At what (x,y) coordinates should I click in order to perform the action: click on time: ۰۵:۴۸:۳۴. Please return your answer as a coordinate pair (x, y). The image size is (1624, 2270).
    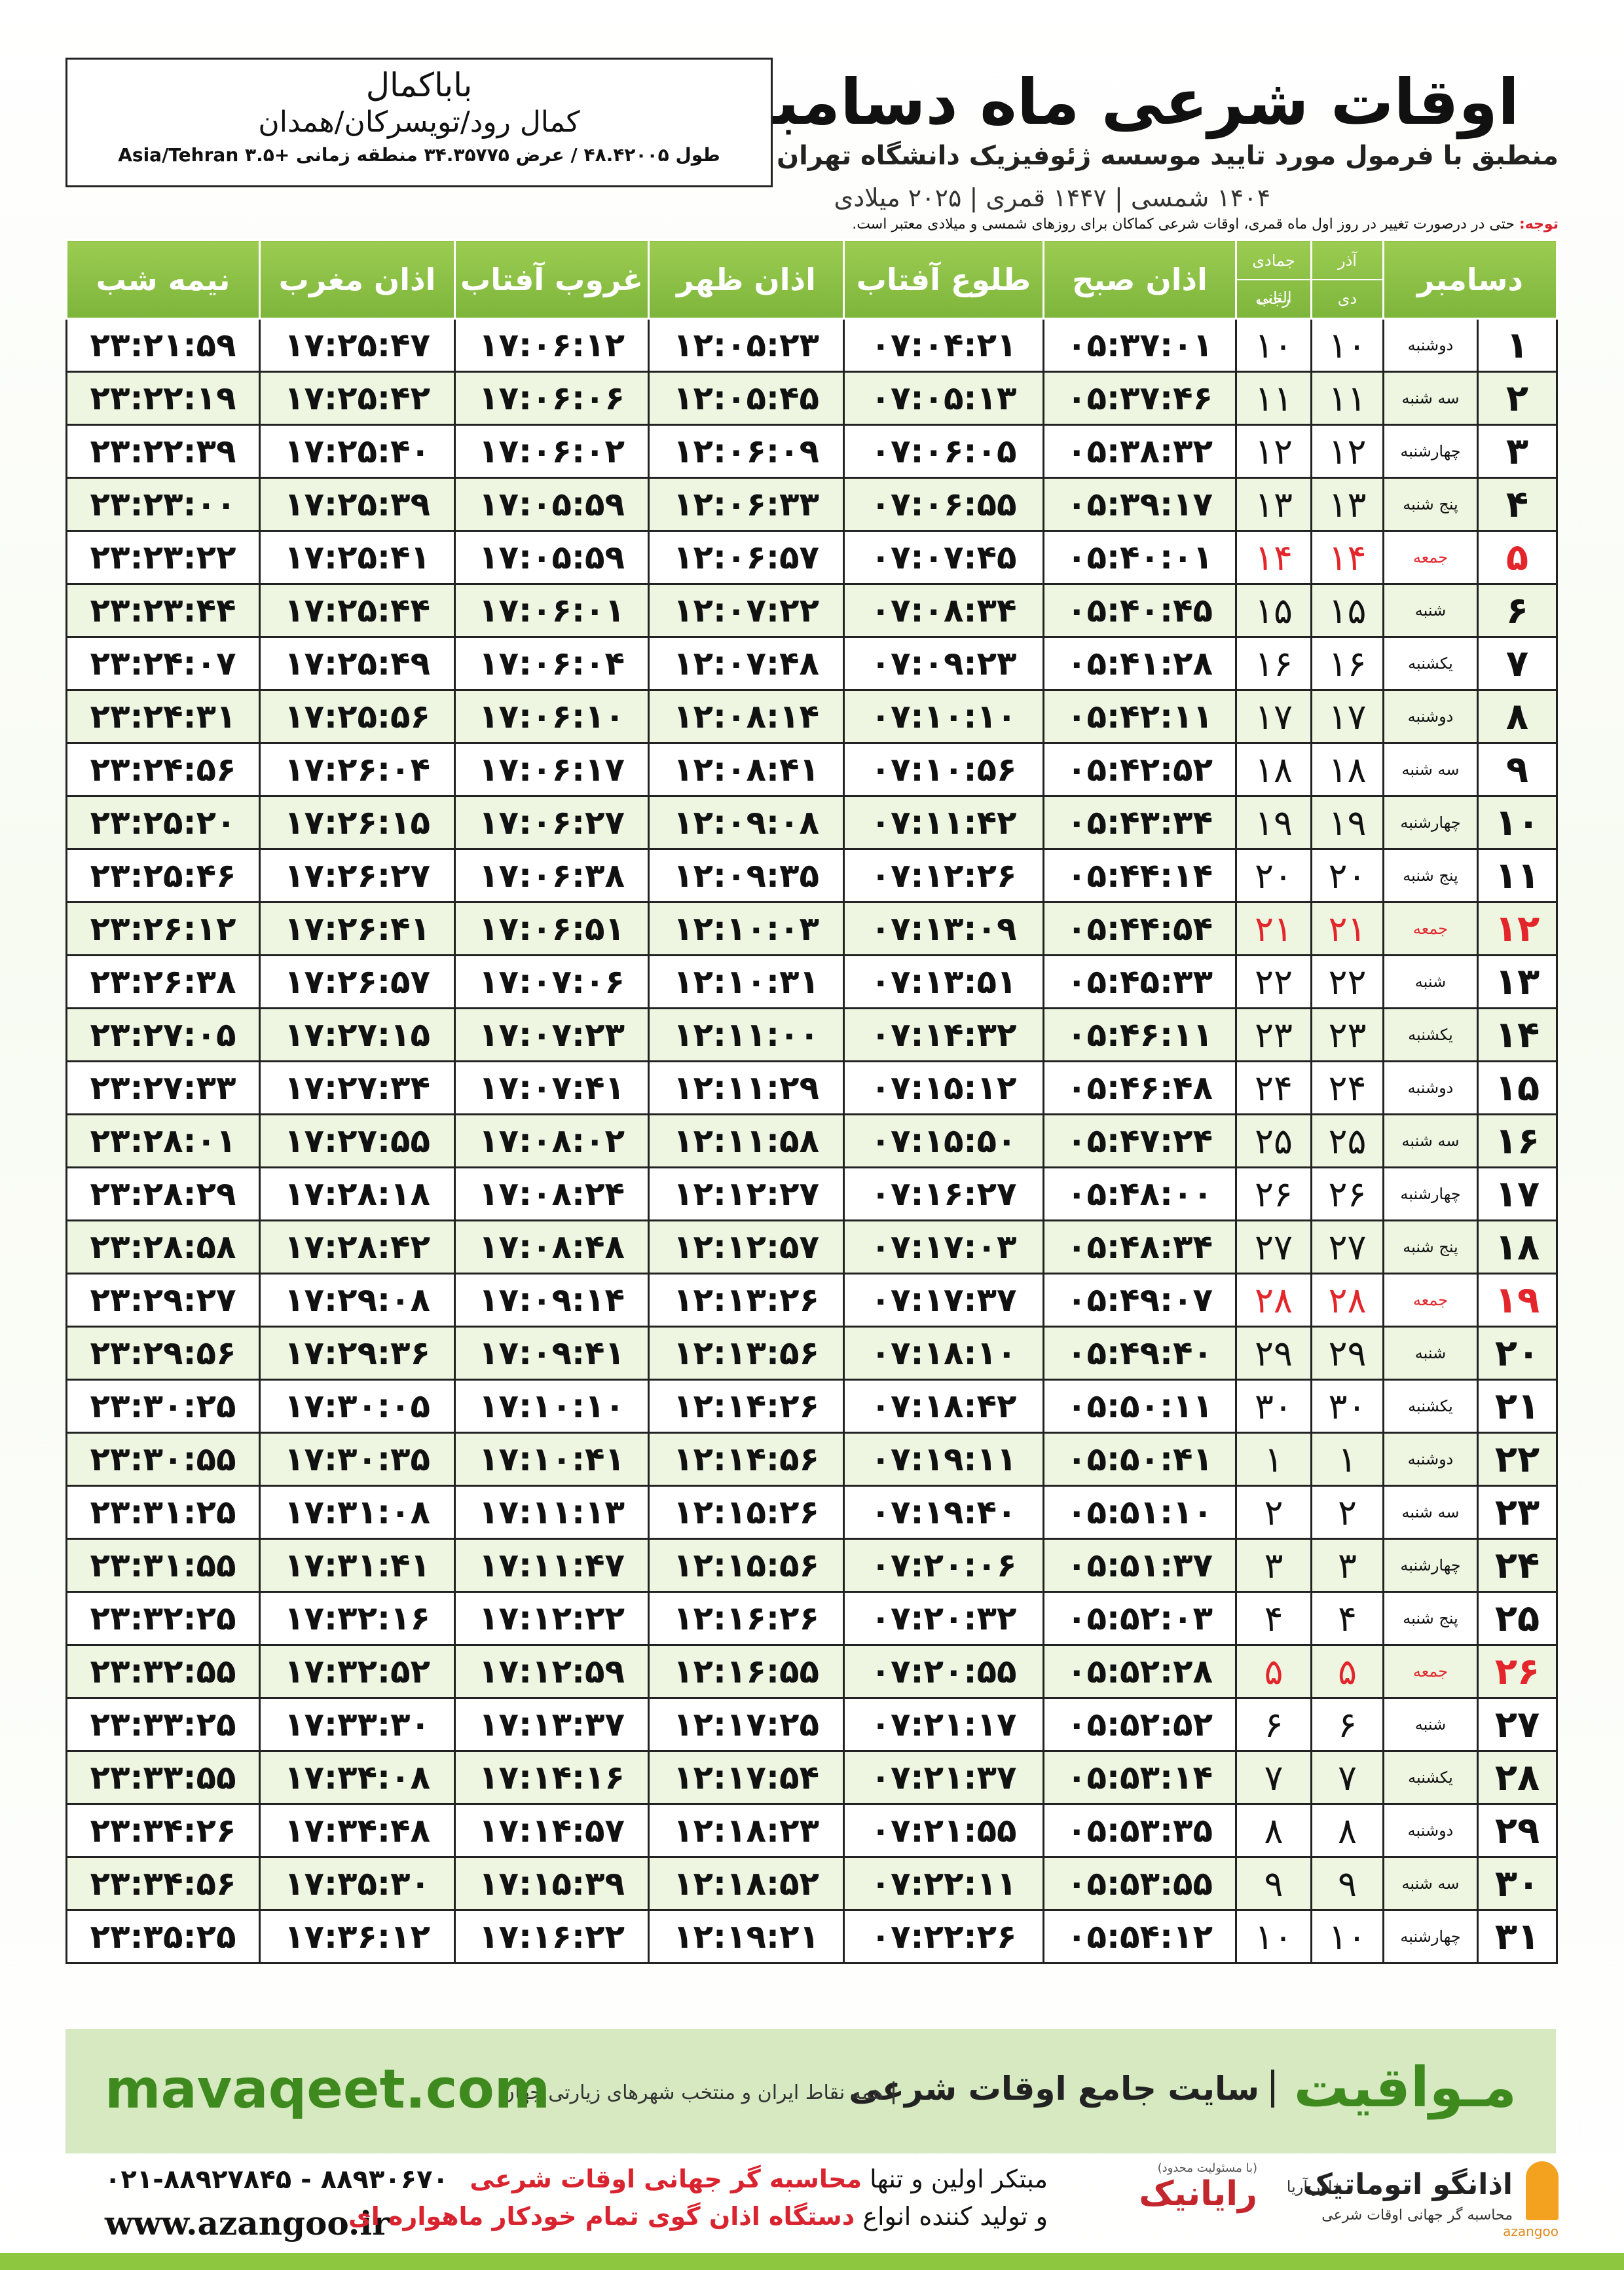
    Looking at the image, I should click on (1140, 1247).